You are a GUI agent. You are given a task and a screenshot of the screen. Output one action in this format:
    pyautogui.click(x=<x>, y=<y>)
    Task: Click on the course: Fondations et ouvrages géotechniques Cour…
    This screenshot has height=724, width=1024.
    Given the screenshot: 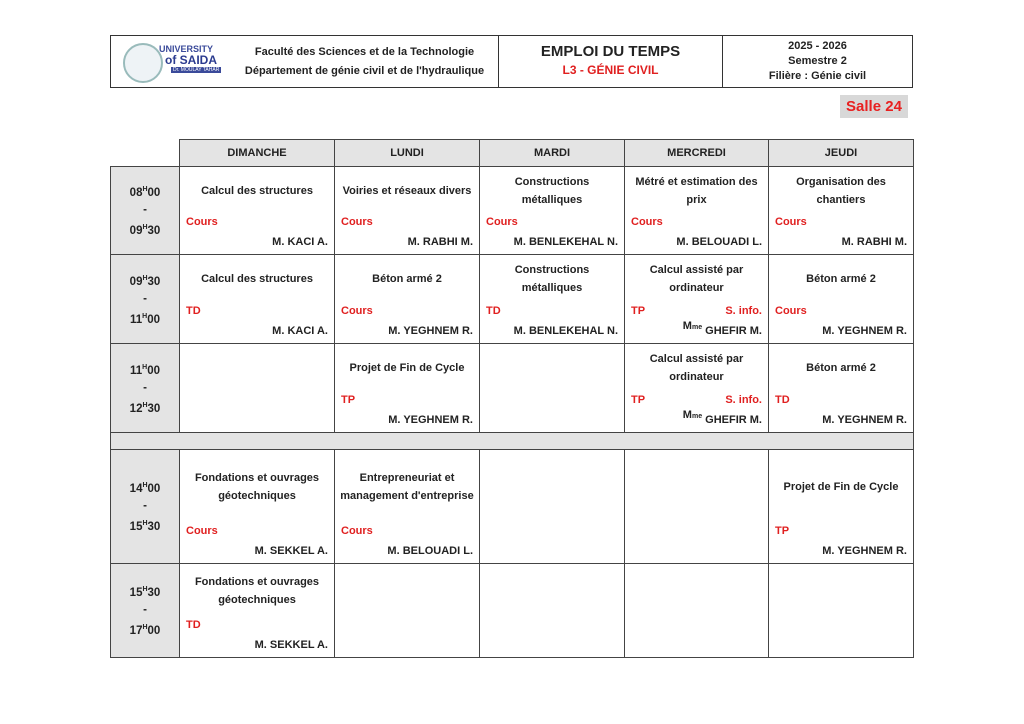 What is the action you would take?
    pyautogui.click(x=257, y=506)
    